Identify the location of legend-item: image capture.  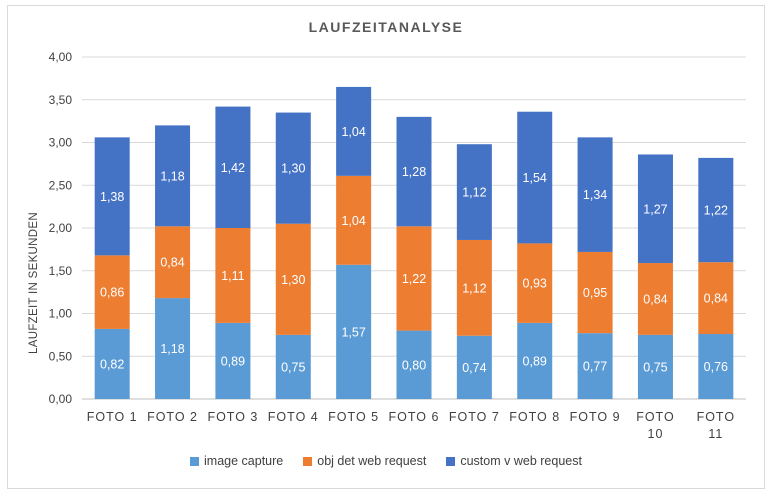
(236, 461).